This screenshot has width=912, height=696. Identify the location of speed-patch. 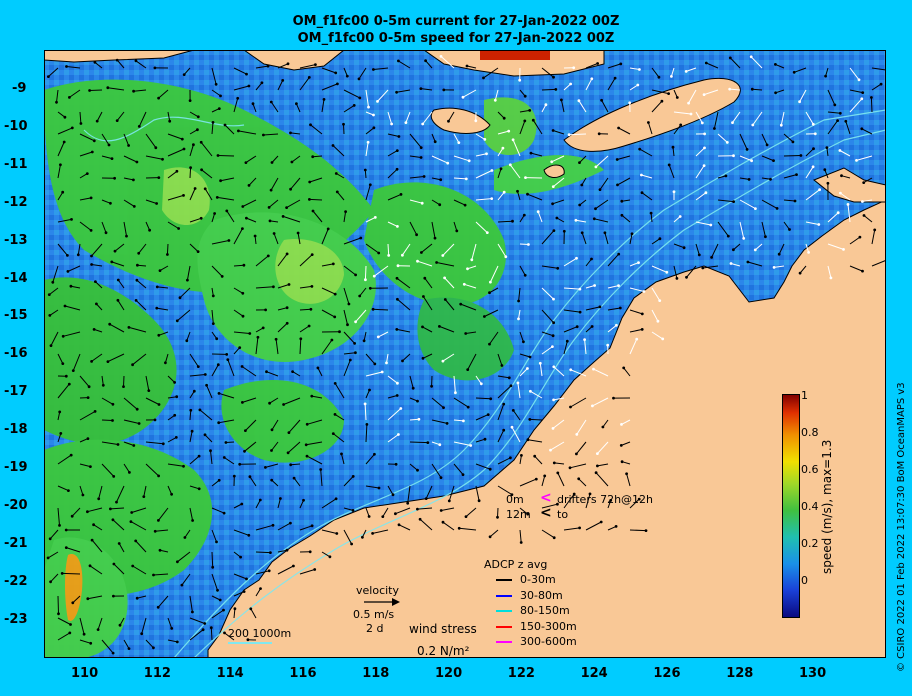
(465, 339).